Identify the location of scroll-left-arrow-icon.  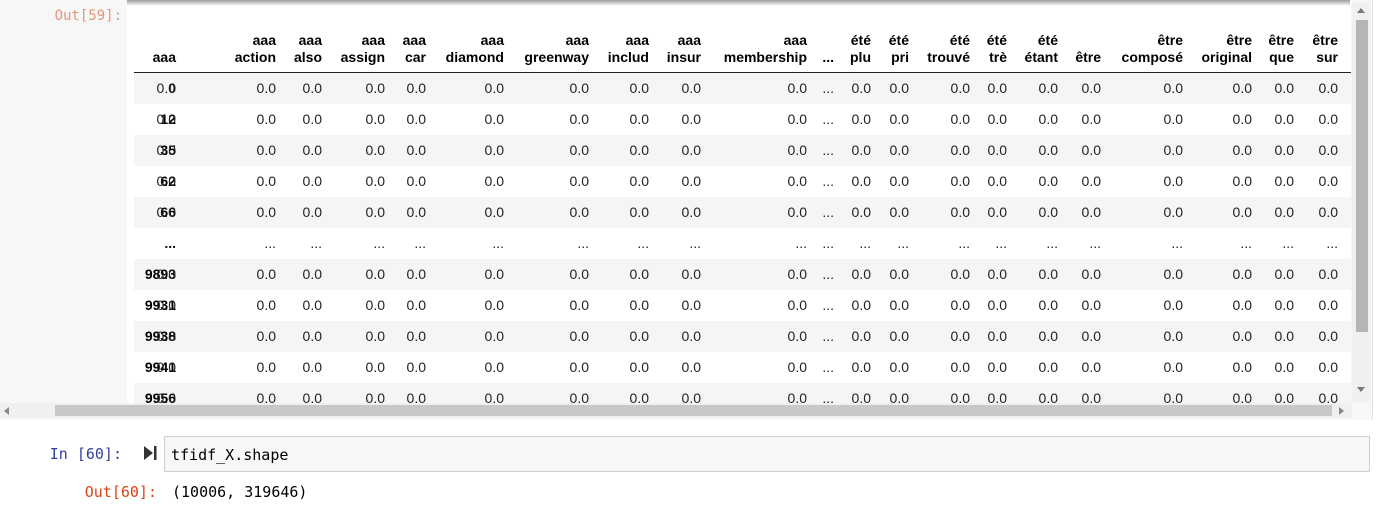
(6, 411).